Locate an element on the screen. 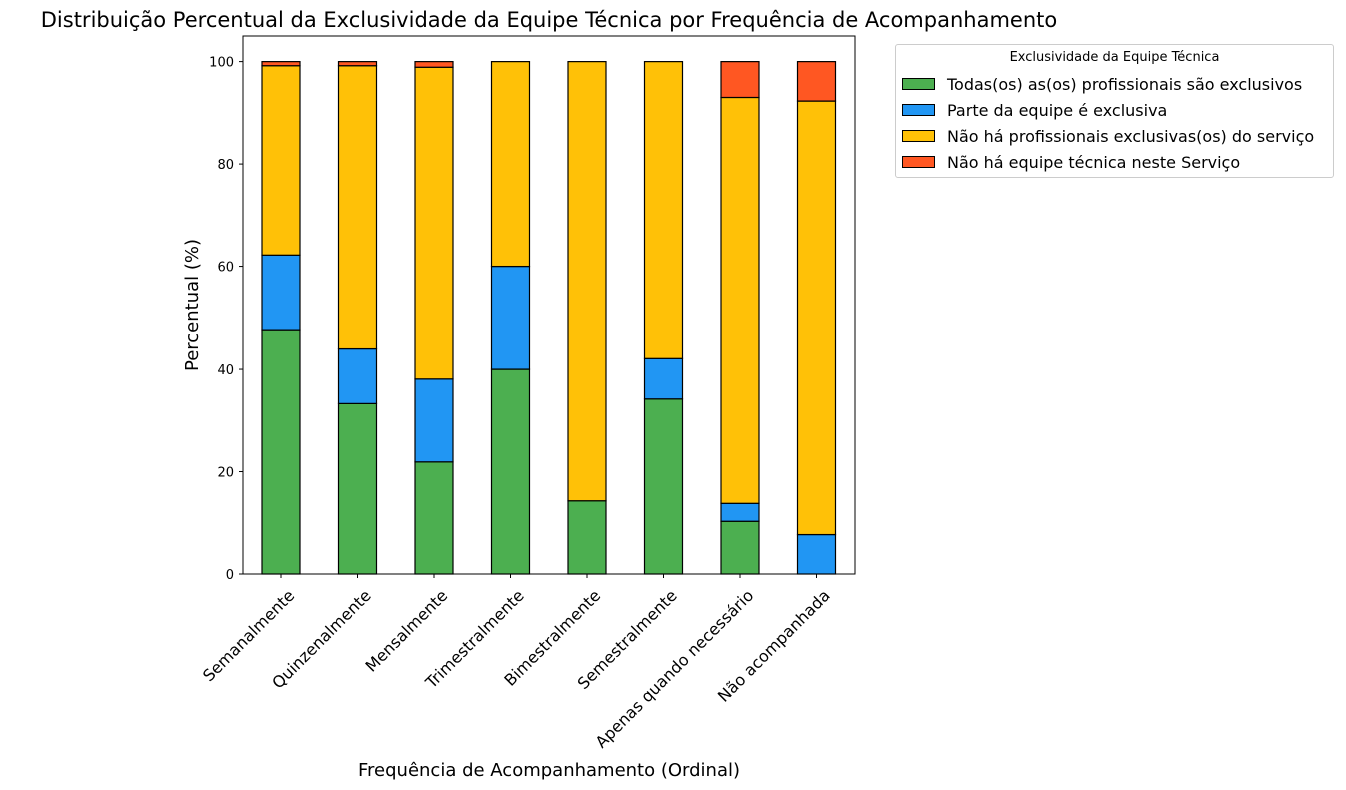 The height and width of the screenshot is (790, 1346). x-axis-label: Frequência de Acompanhamento (Ordinal) is located at coordinates (549, 770).